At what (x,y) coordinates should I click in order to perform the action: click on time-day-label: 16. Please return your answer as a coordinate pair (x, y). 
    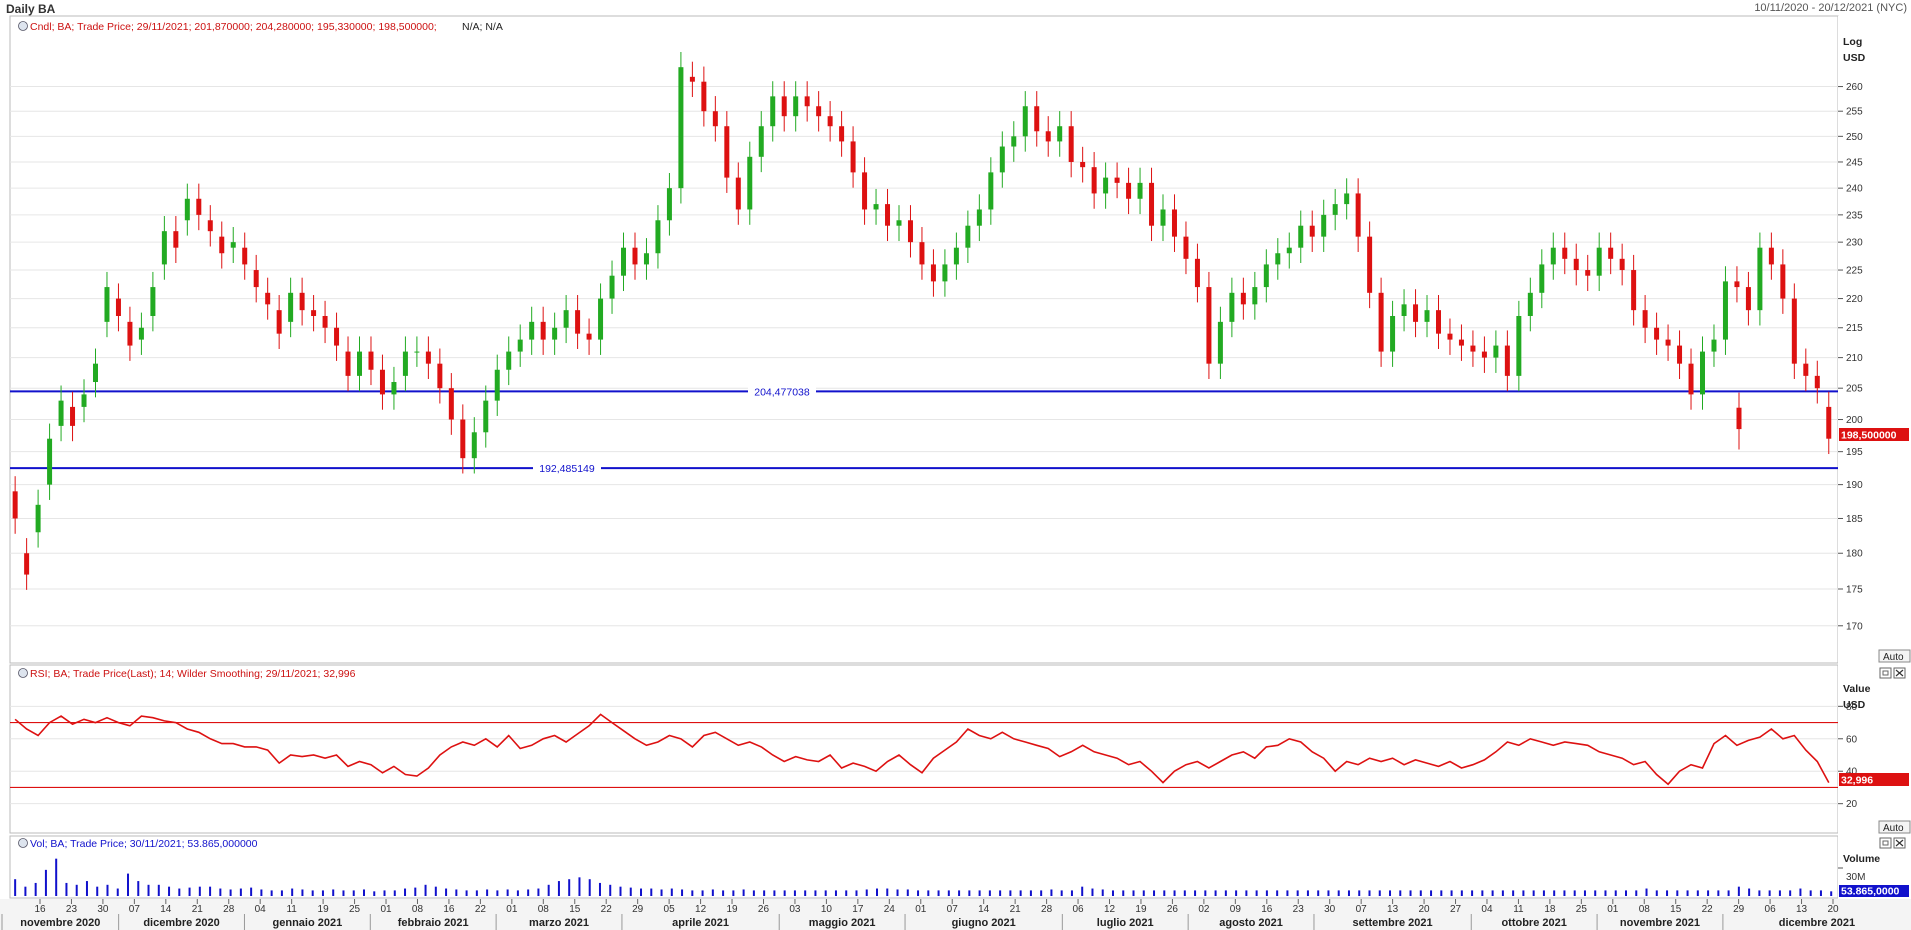
    Looking at the image, I should click on (449, 909).